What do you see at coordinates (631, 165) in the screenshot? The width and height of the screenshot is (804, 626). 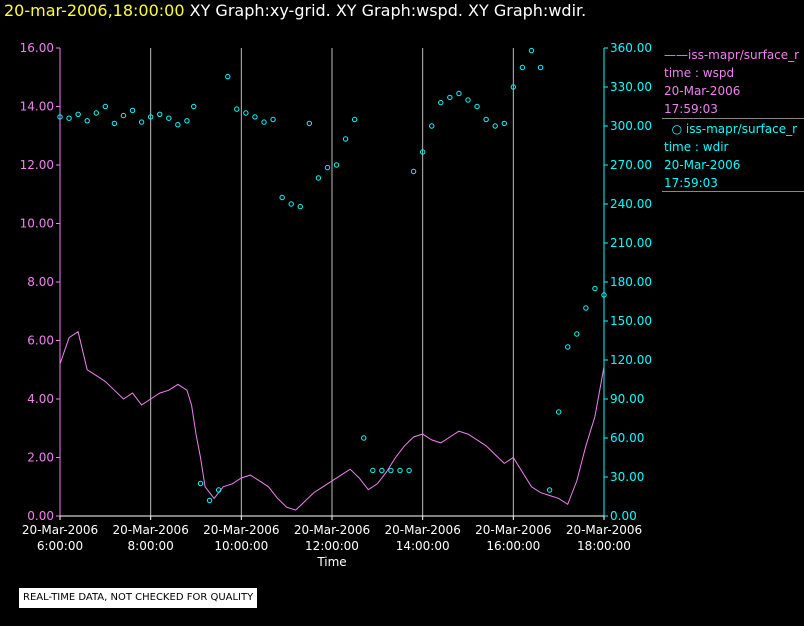 I see `right-axis-tick-label: 270.00` at bounding box center [631, 165].